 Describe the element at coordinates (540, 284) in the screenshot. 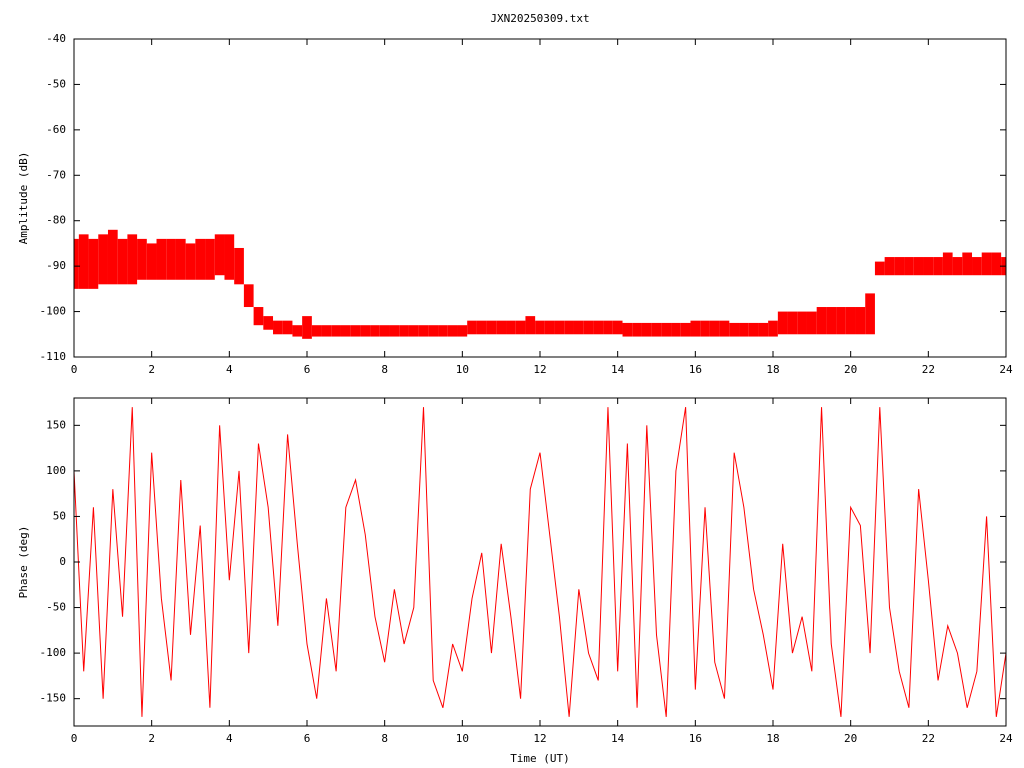

I see `plot-area` at that location.